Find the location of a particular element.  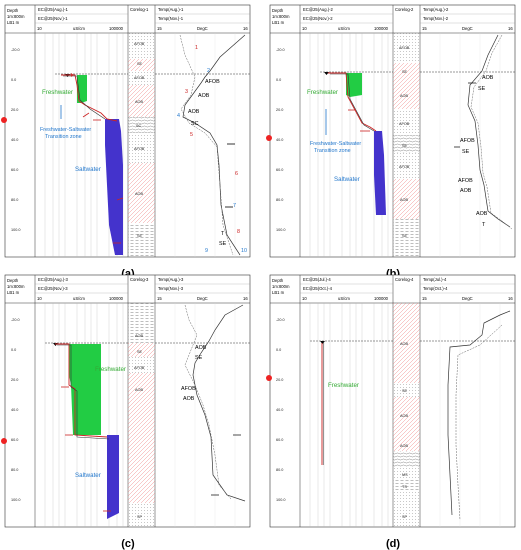

temp-annotation: SC is located at coordinates (195, 124).